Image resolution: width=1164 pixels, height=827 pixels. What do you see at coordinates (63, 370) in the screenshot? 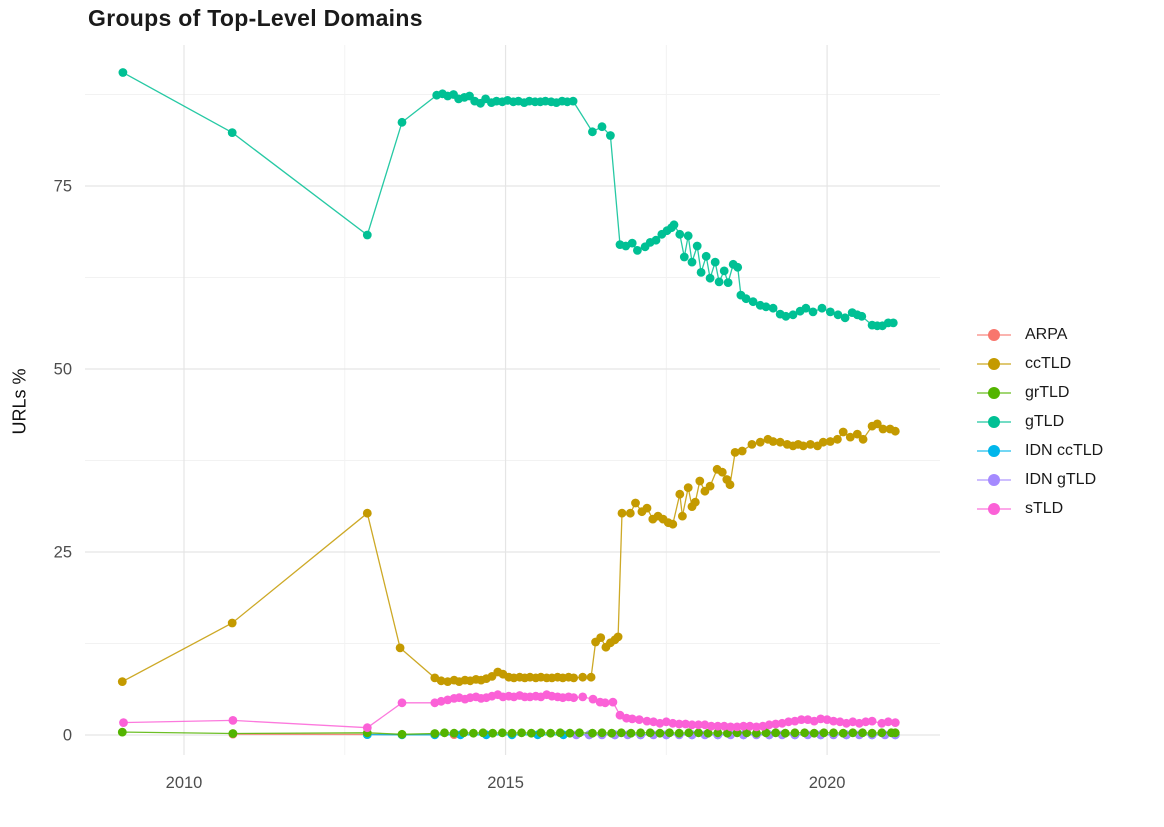
I see `y-tick-label: 50` at bounding box center [63, 370].